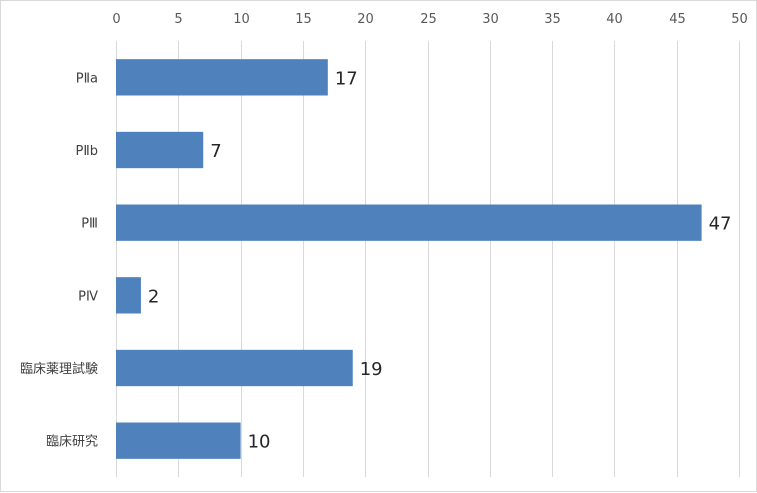 The image size is (757, 493). I want to click on category-label-1: PⅡb, so click(87, 151).